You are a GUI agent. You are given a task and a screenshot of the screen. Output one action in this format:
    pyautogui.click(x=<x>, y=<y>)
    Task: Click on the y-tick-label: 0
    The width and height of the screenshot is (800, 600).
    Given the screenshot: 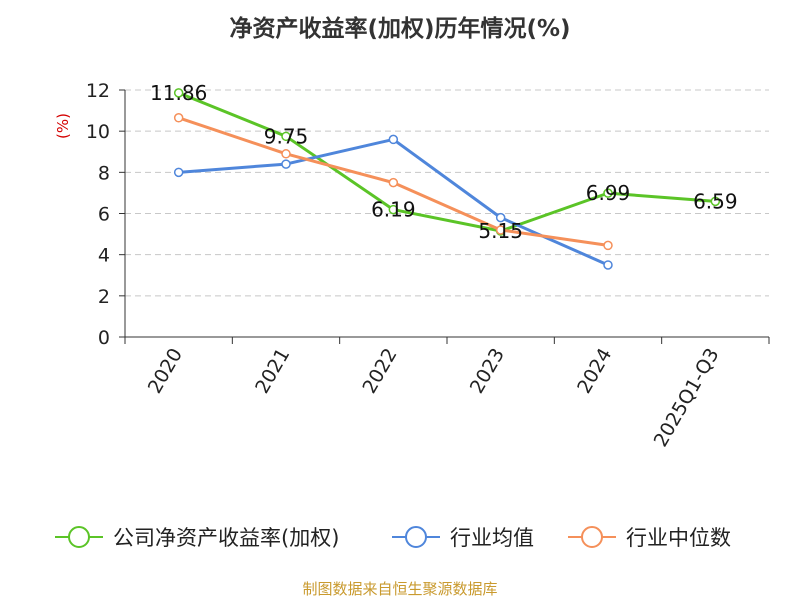 What is the action you would take?
    pyautogui.click(x=104, y=338)
    